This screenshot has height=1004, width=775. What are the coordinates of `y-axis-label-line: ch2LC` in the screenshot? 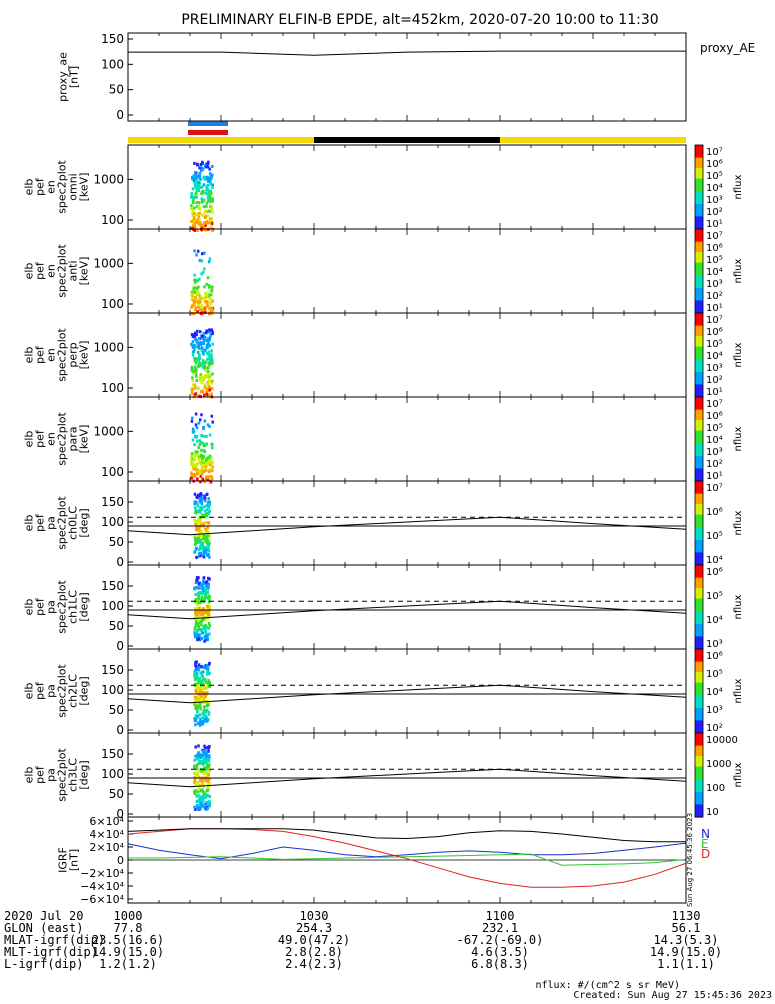 It's located at (73, 691).